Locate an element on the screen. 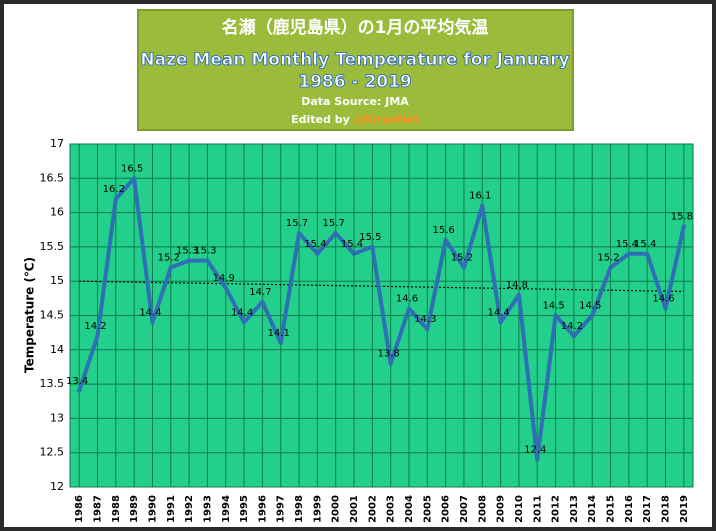 The image size is (716, 531). data-label: 15.5 is located at coordinates (370, 237).